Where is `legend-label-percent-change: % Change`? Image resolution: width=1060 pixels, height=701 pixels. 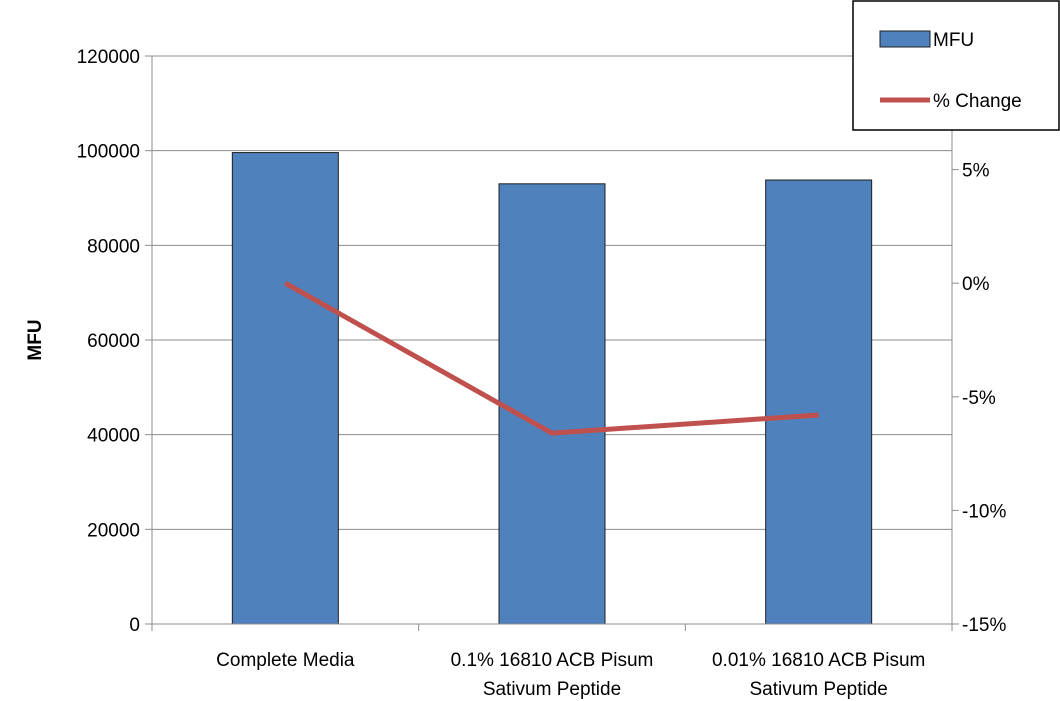
legend-label-percent-change: % Change is located at coordinates (977, 101).